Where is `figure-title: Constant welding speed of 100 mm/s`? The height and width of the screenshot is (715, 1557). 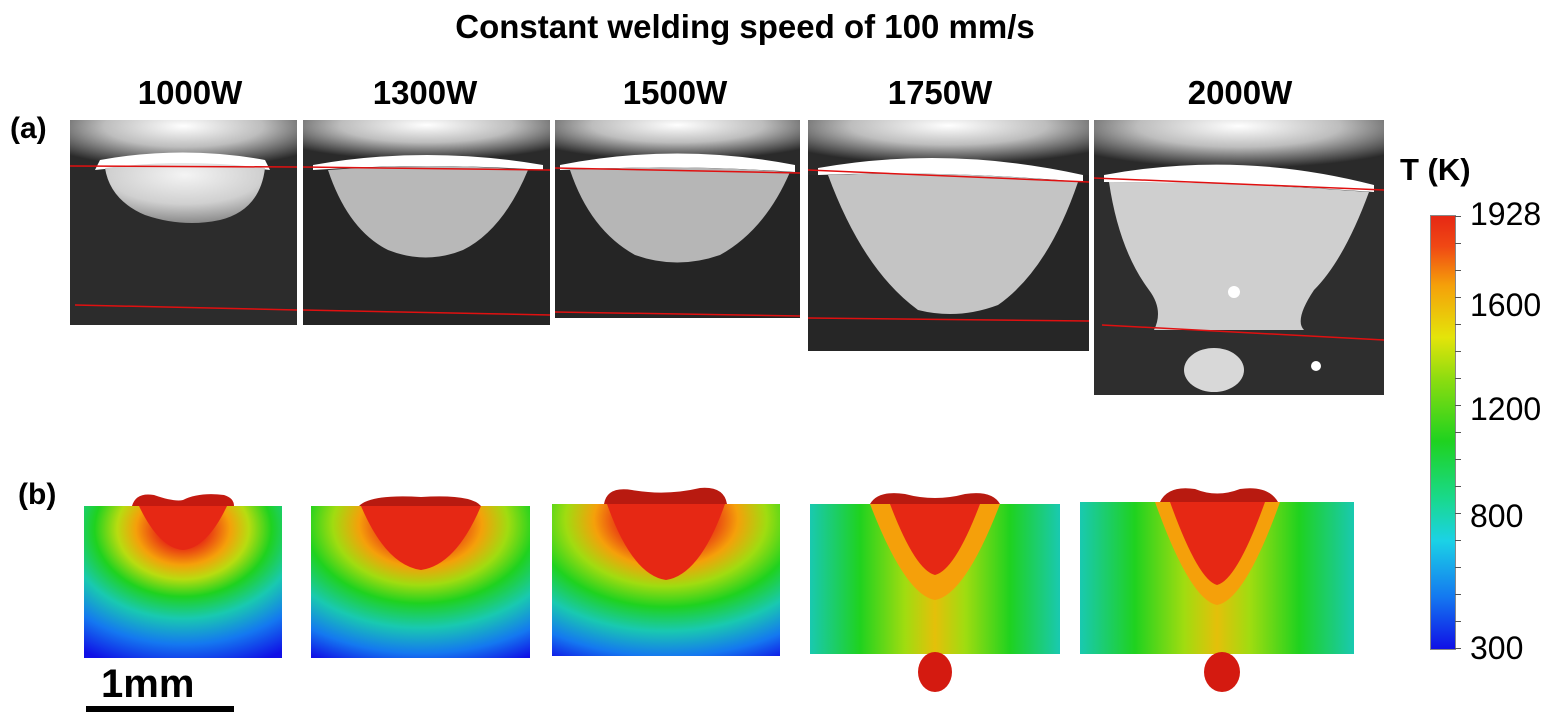
figure-title: Constant welding speed of 100 mm/s is located at coordinates (745, 26).